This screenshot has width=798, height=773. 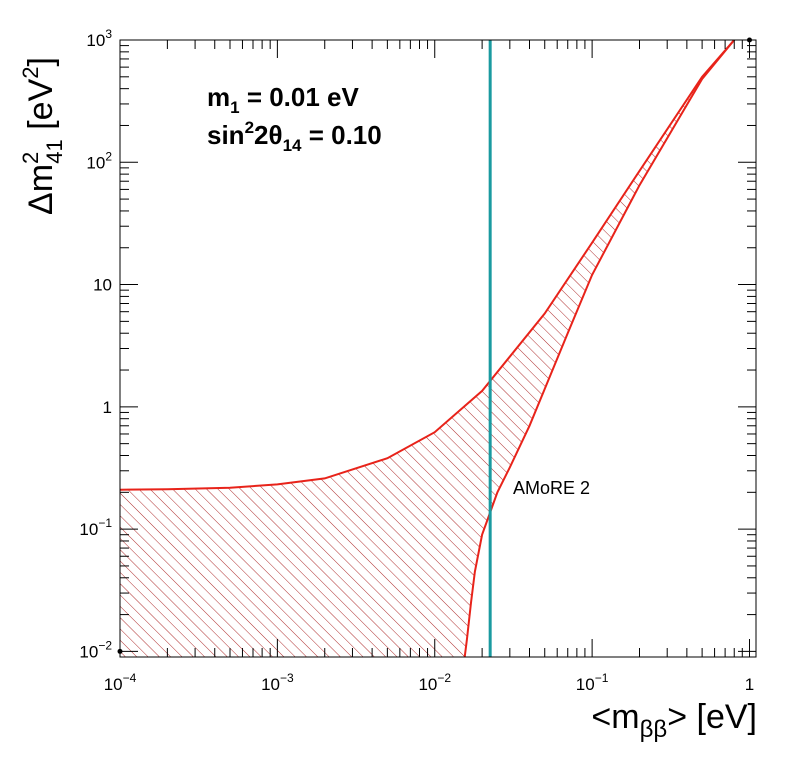 What do you see at coordinates (102, 285) in the screenshot?
I see `y-tick-label: 10` at bounding box center [102, 285].